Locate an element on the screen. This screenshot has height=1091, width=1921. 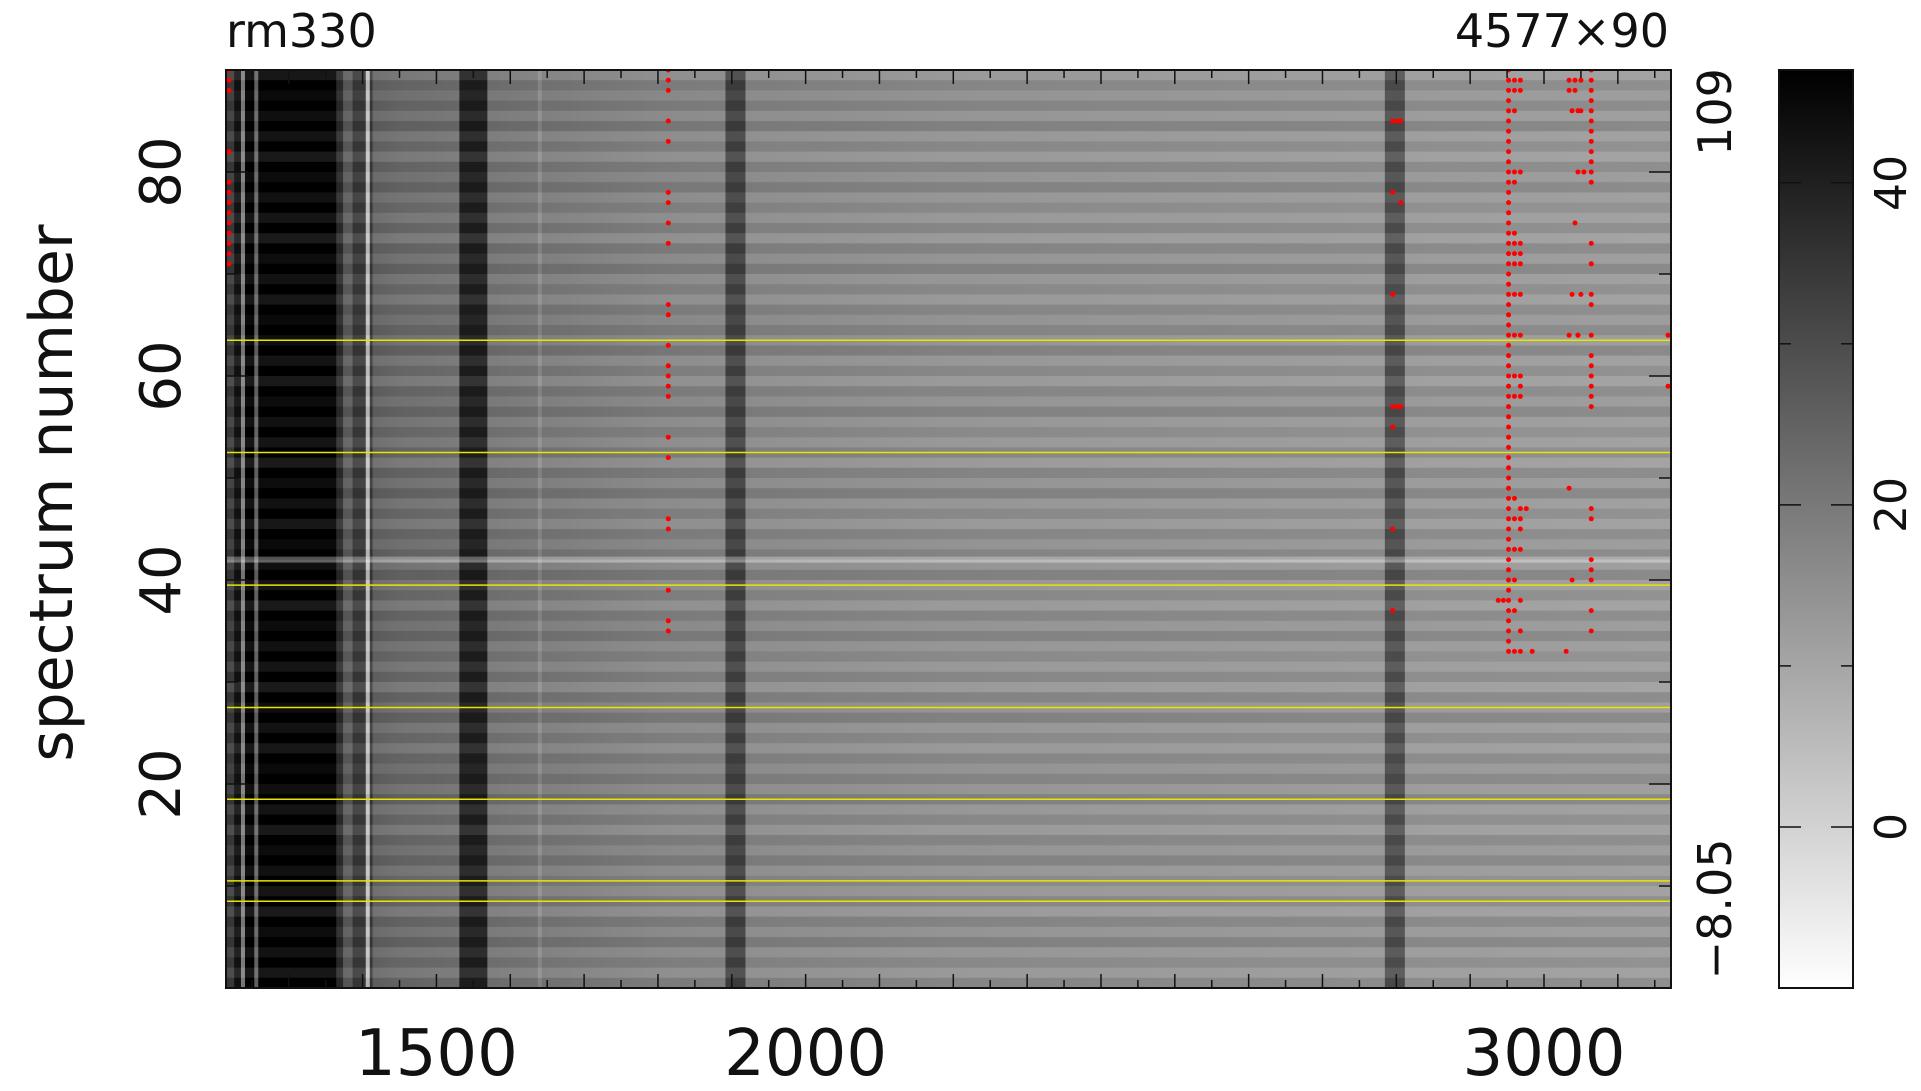
colorbar is located at coordinates (1816, 529).